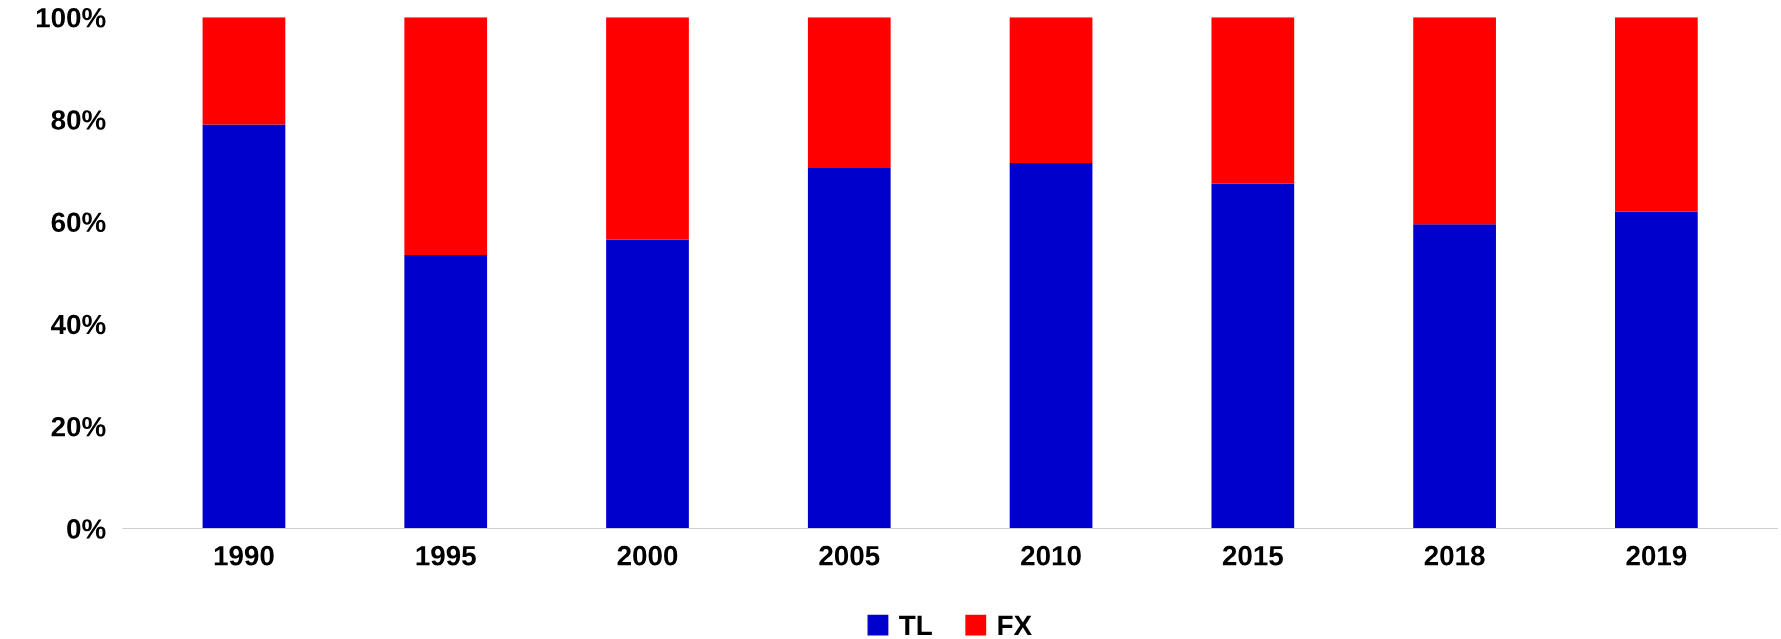  Describe the element at coordinates (78, 324) in the screenshot. I see `y-tick-label: 40%` at that location.